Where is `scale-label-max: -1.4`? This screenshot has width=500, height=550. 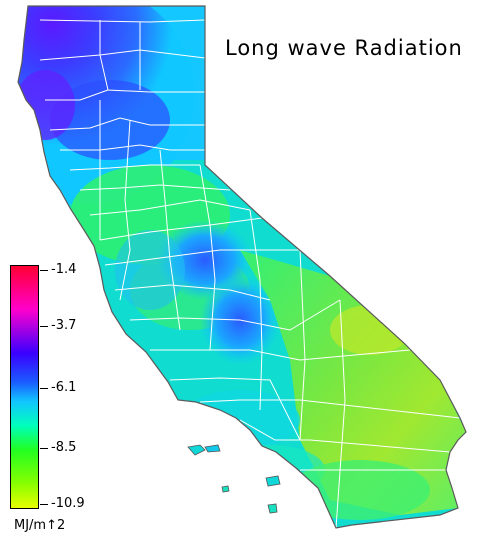
scale-label-max: -1.4 is located at coordinates (64, 269).